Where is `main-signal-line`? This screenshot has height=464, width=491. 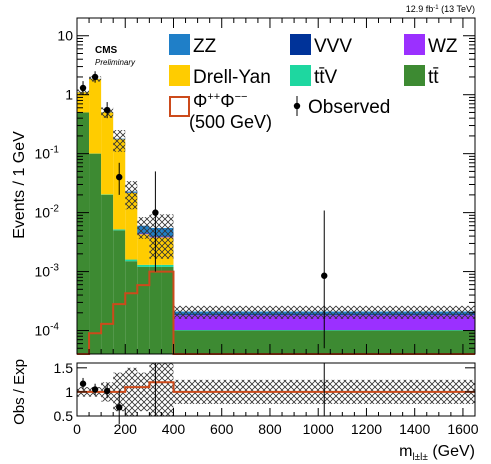
main-signal-line is located at coordinates (276, 312).